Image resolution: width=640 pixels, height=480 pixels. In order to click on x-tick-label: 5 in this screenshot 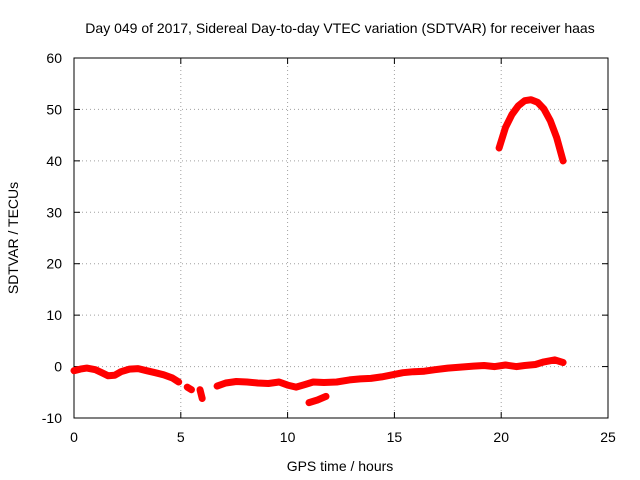, I will do `click(181, 437)`.